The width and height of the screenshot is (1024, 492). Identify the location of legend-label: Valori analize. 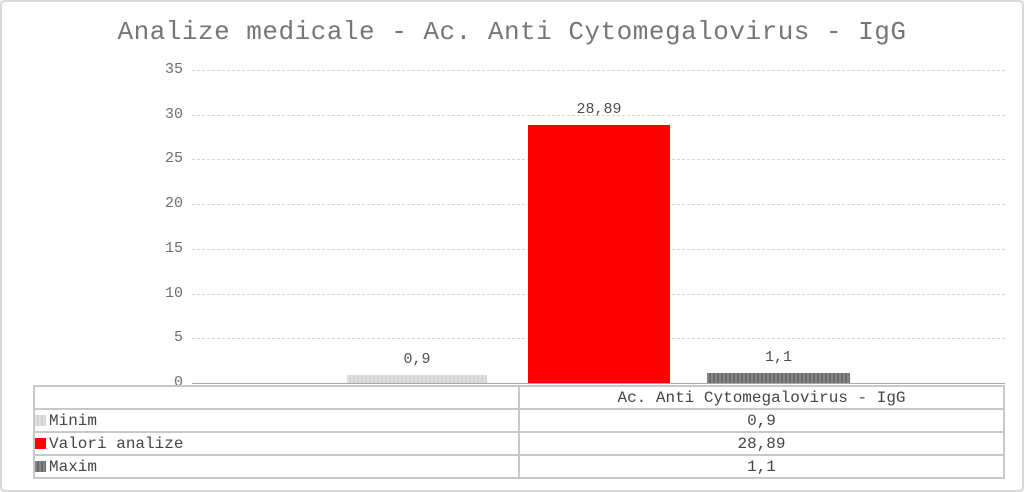
(116, 443).